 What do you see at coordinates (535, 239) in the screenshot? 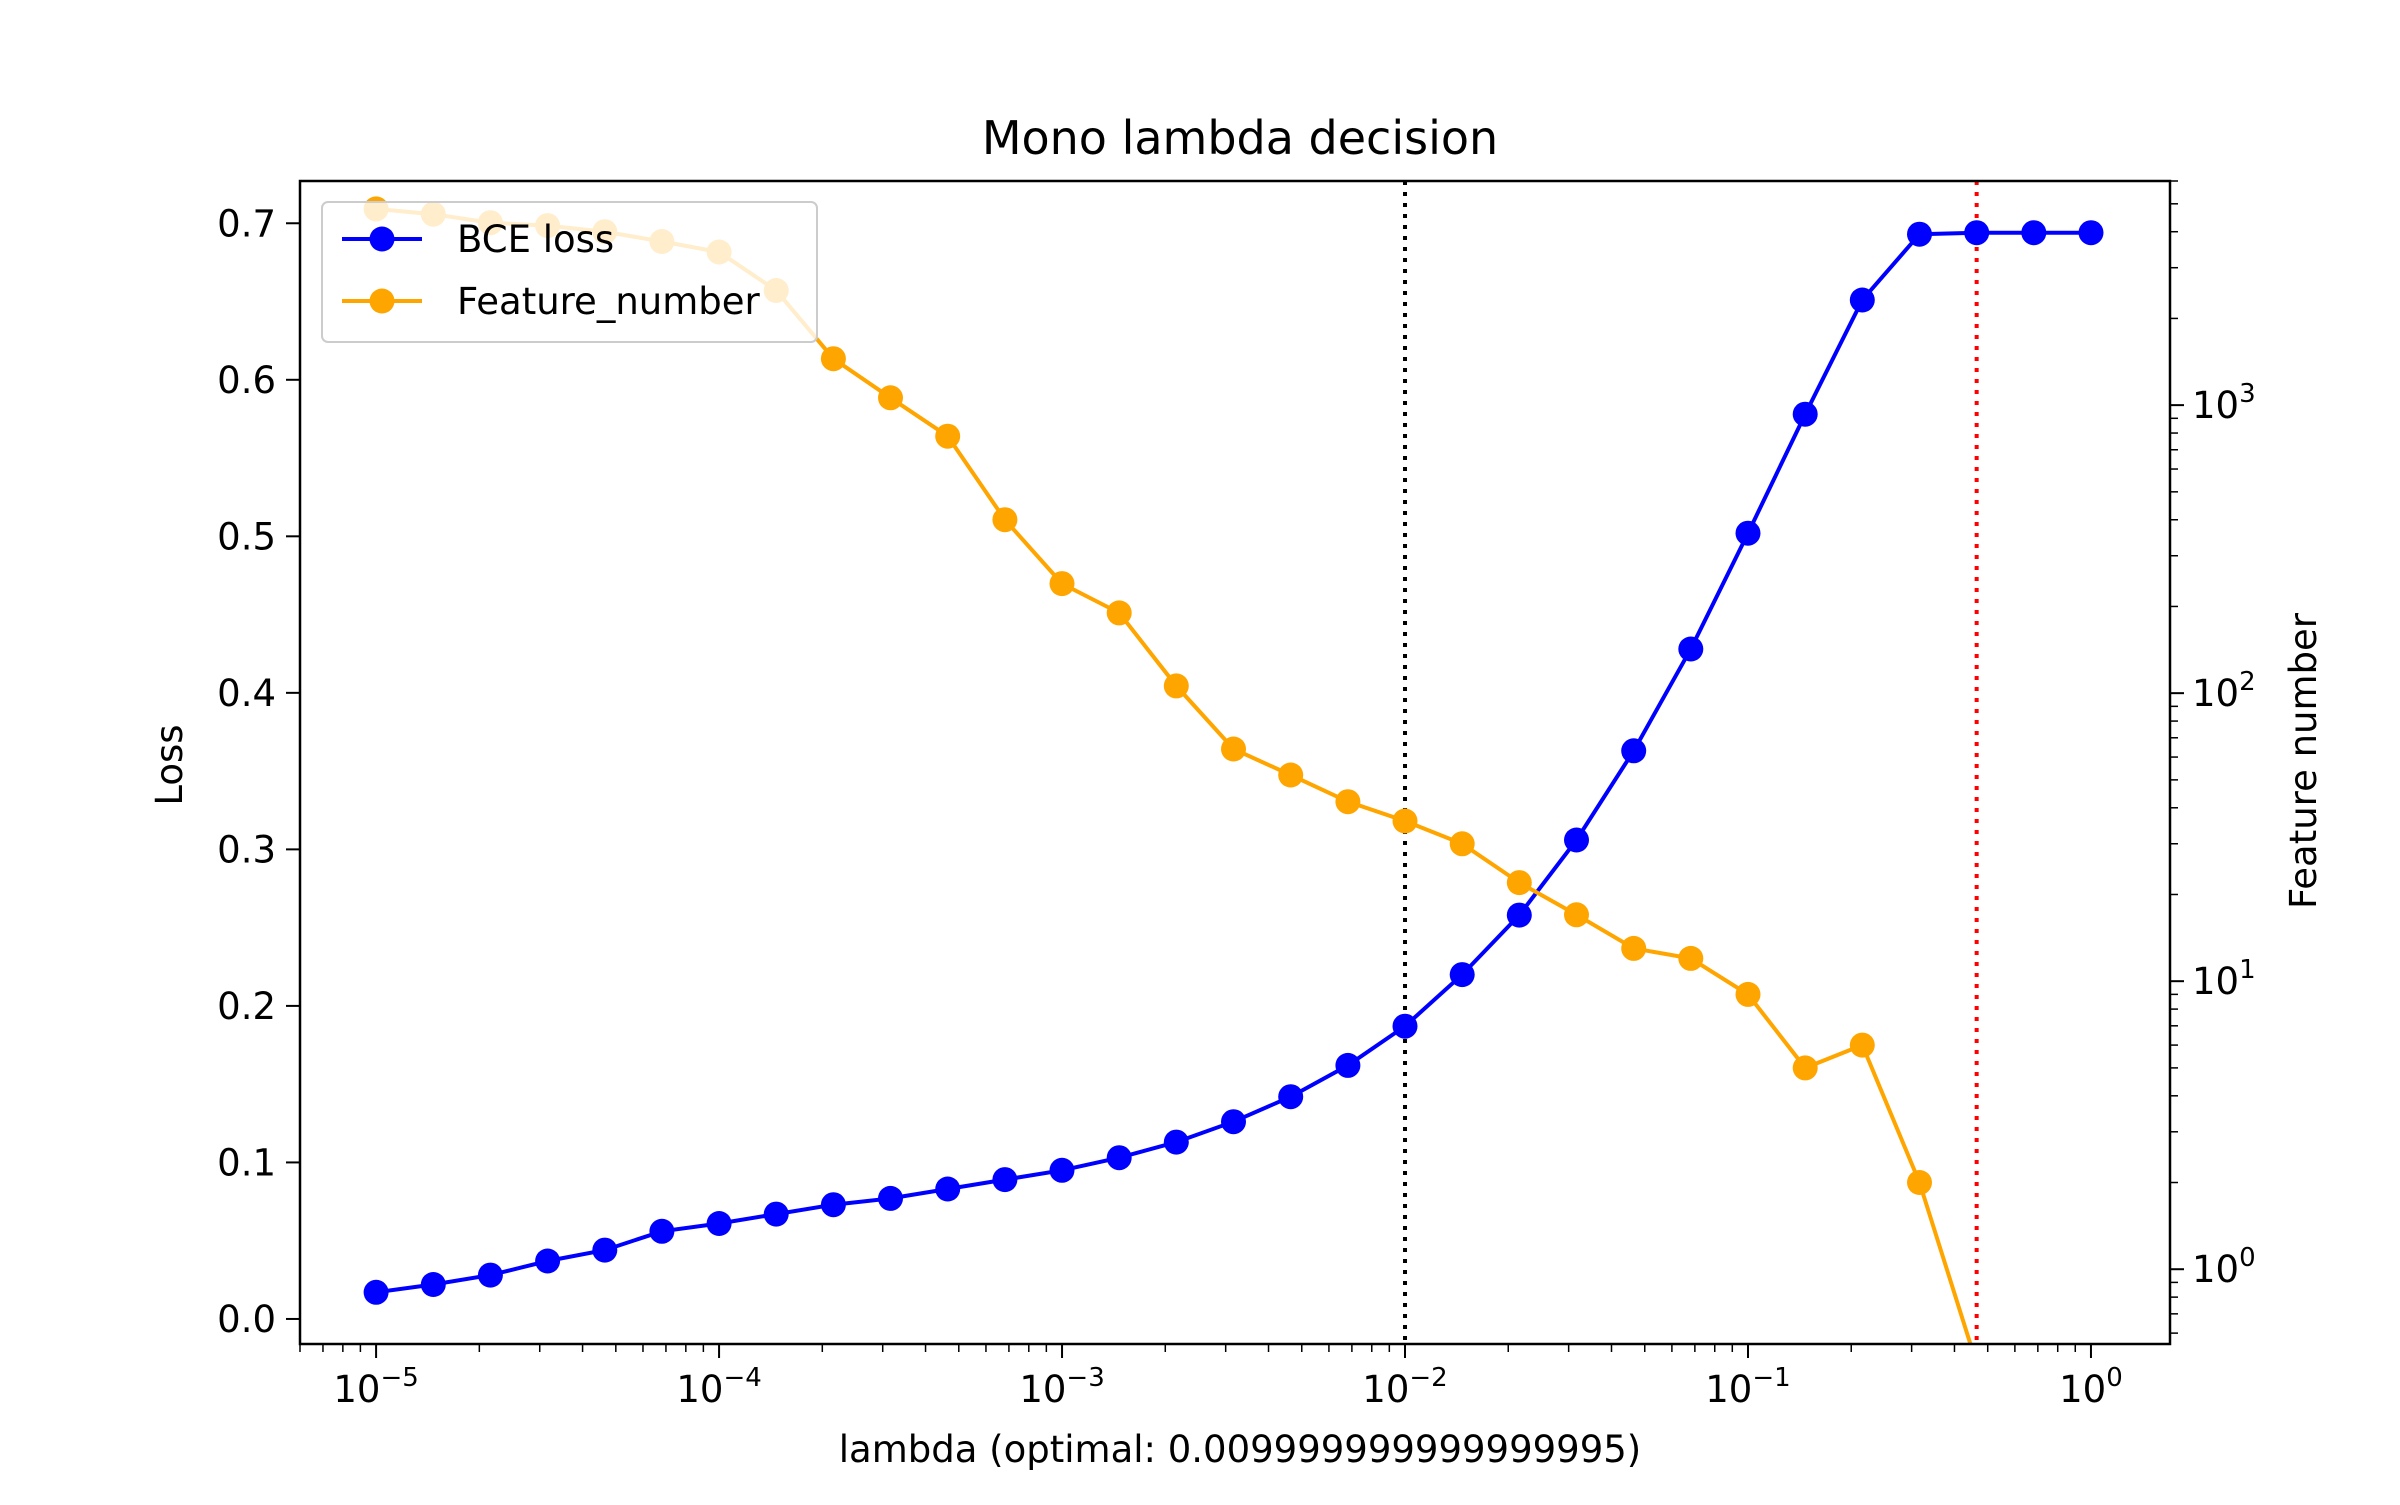
I see `legend-bce-loss-label: BCE loss` at bounding box center [535, 239].